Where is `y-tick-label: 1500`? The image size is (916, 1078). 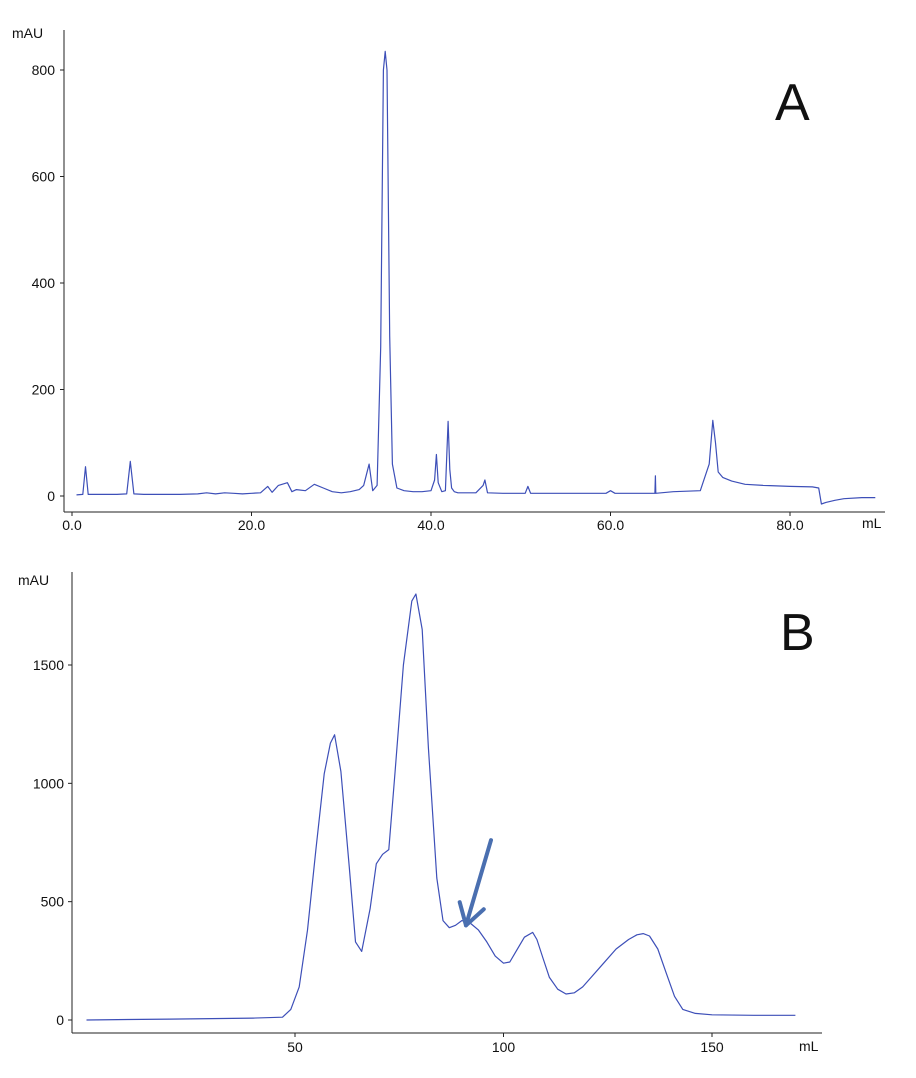
y-tick-label: 1500 is located at coordinates (48, 665).